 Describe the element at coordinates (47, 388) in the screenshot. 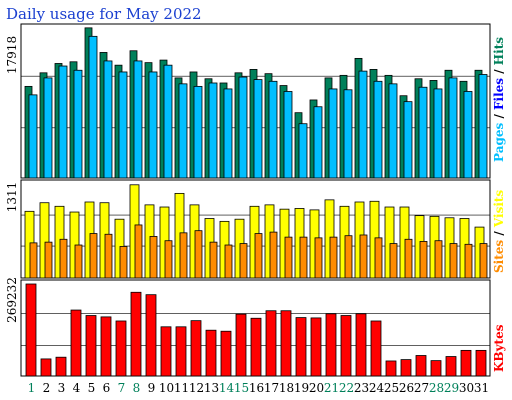

I see `x-tick-label: 2` at that location.